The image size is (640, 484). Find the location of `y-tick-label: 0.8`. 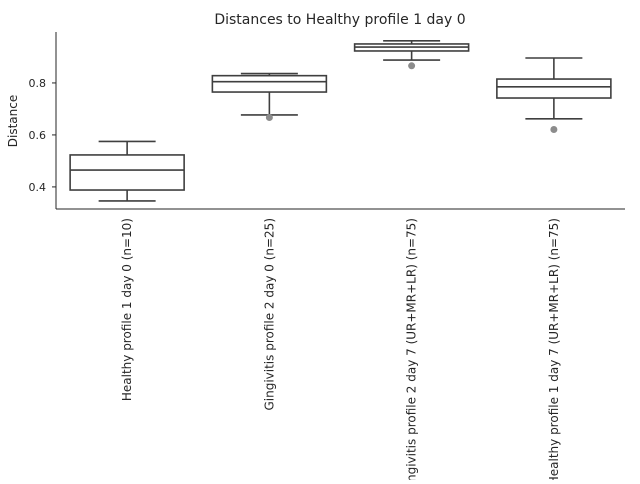

y-tick-label: 0.8 is located at coordinates (38, 83).